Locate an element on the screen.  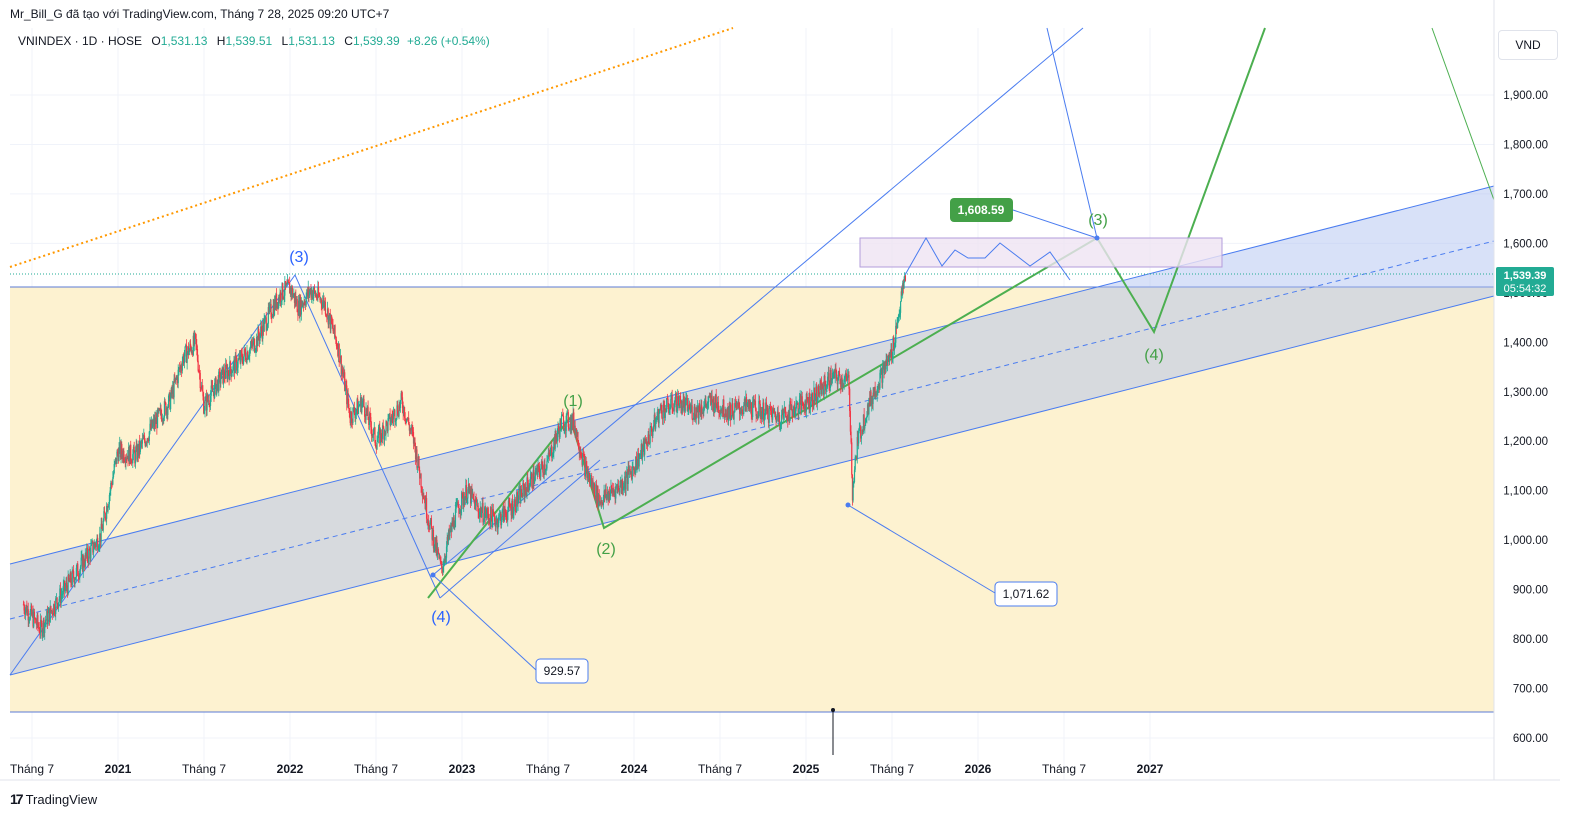
green-wave-3-label: (3) is located at coordinates (1098, 220).